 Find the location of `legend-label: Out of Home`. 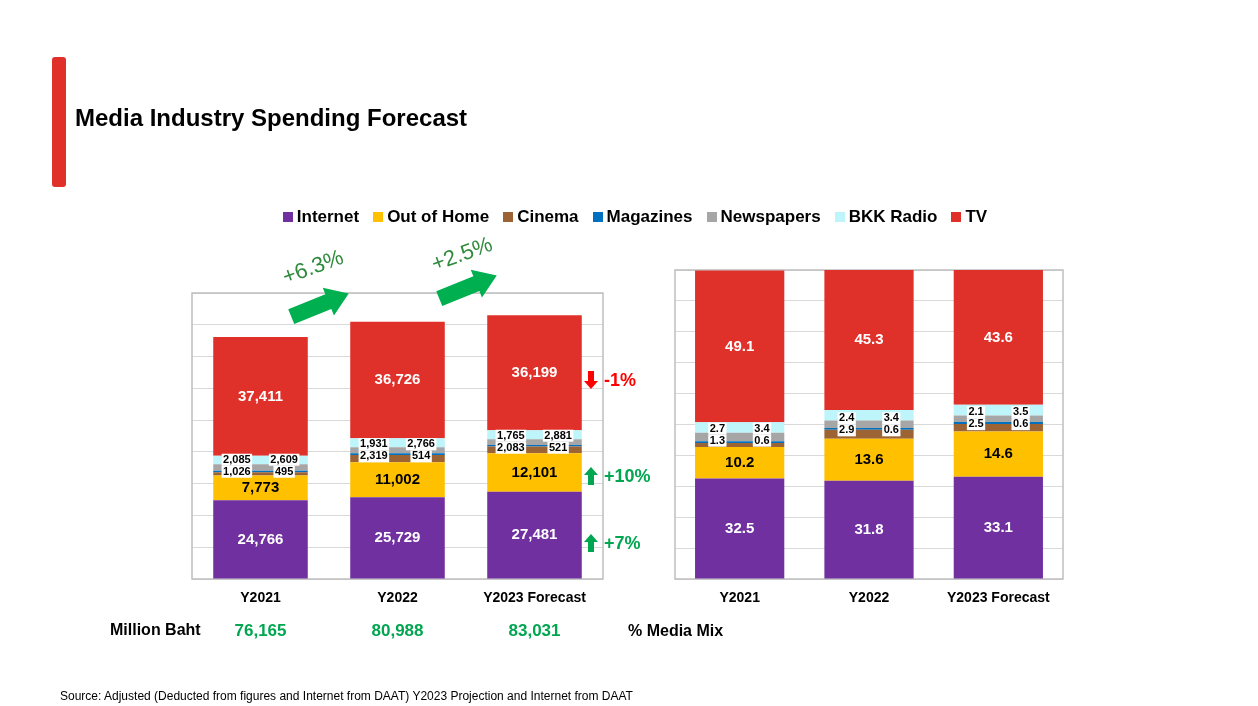

legend-label: Out of Home is located at coordinates (438, 217).